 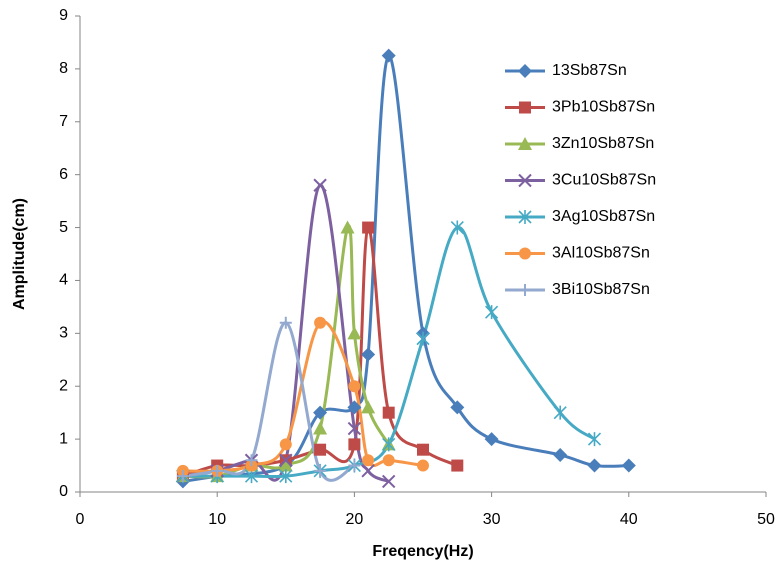 I want to click on legend-label: 3Pb10Sb87Sn, so click(x=603, y=107).